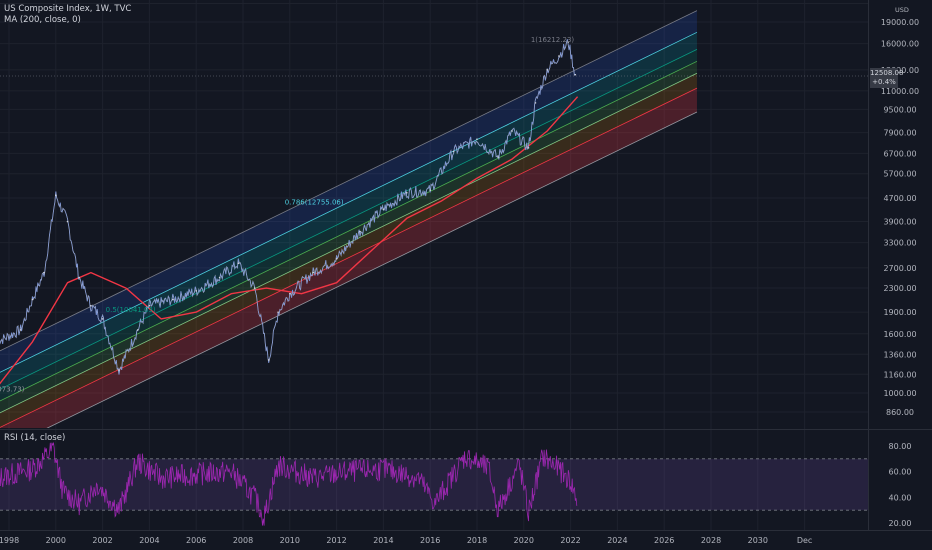  What do you see at coordinates (899, 374) in the screenshot?
I see `price-axis-label: 1160.00` at bounding box center [899, 374].